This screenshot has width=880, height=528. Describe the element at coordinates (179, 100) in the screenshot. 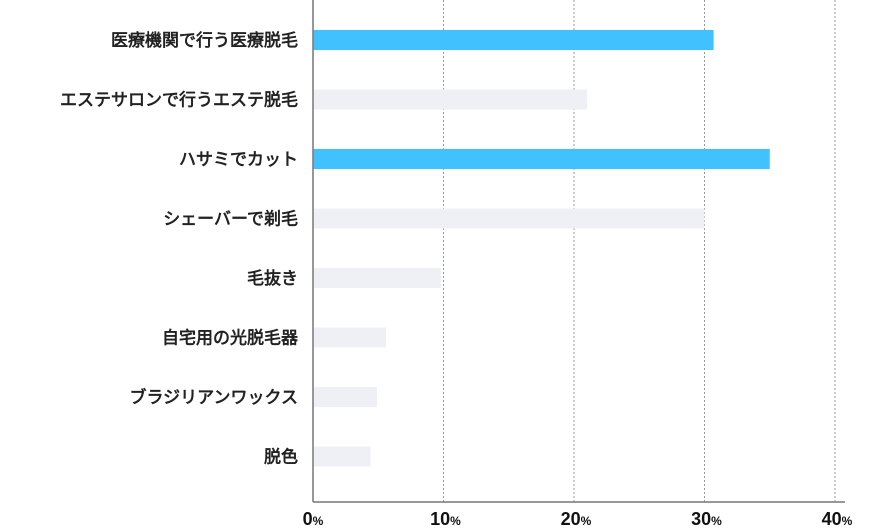

I see `category-label: エステサロンで行うエステ脱毛` at that location.